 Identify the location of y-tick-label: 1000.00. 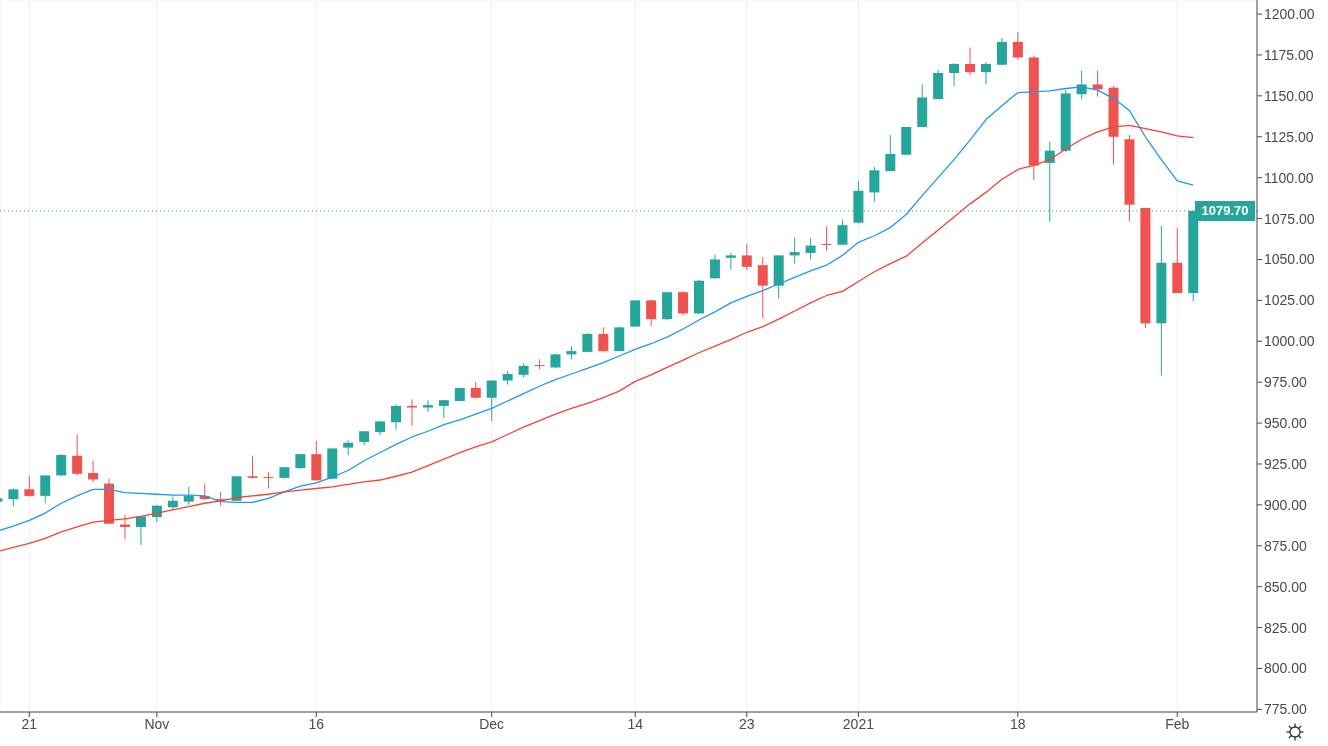
(1289, 341).